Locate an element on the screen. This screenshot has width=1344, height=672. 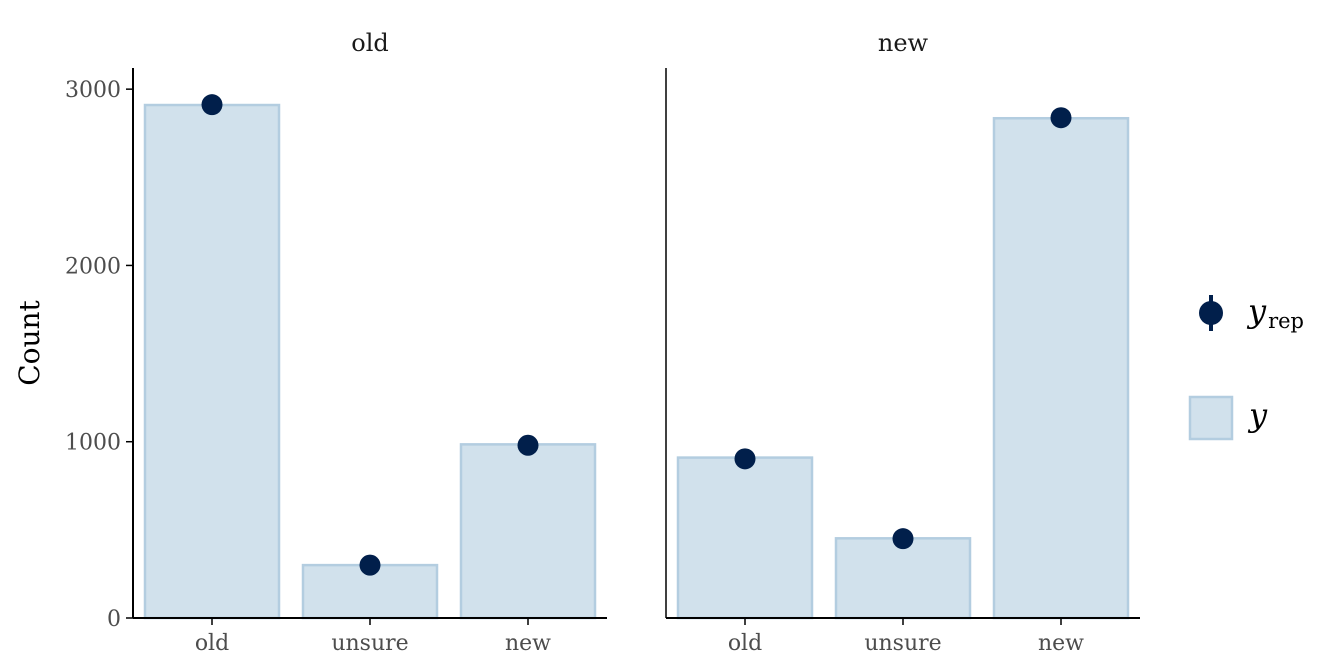
bar-new-unsure is located at coordinates (903, 578).